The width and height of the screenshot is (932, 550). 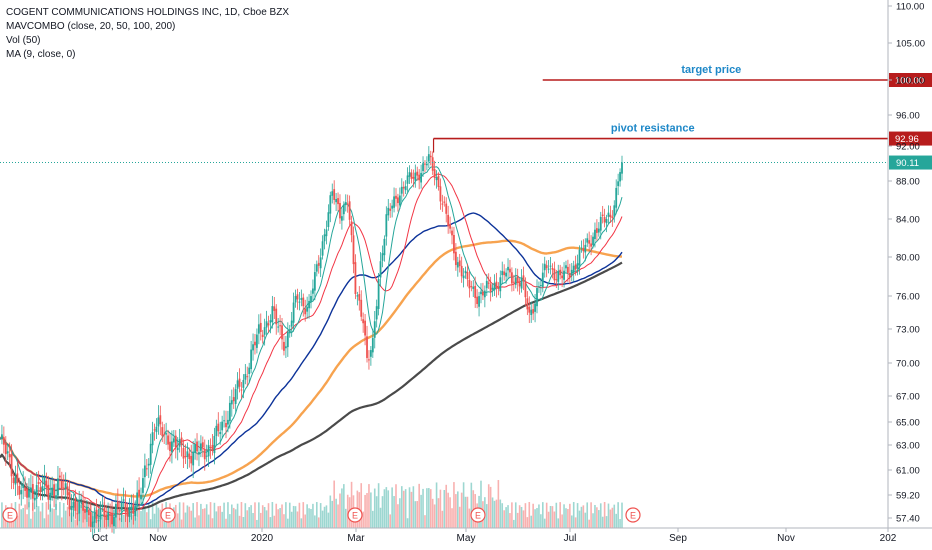 I want to click on indicator-mavcombo: MAVCOMBO (close, 20, 50, 100, 200), so click(x=91, y=26).